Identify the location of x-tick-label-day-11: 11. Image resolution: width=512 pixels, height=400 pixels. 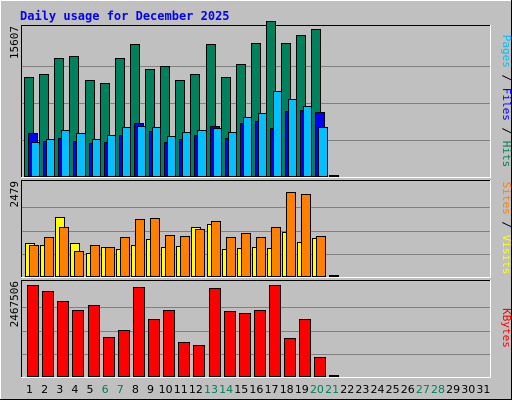
(181, 389).